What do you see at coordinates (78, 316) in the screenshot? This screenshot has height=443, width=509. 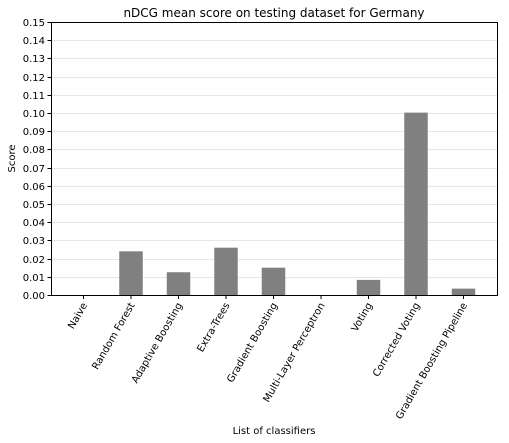 I see `x-tick-label: Naive` at bounding box center [78, 316].